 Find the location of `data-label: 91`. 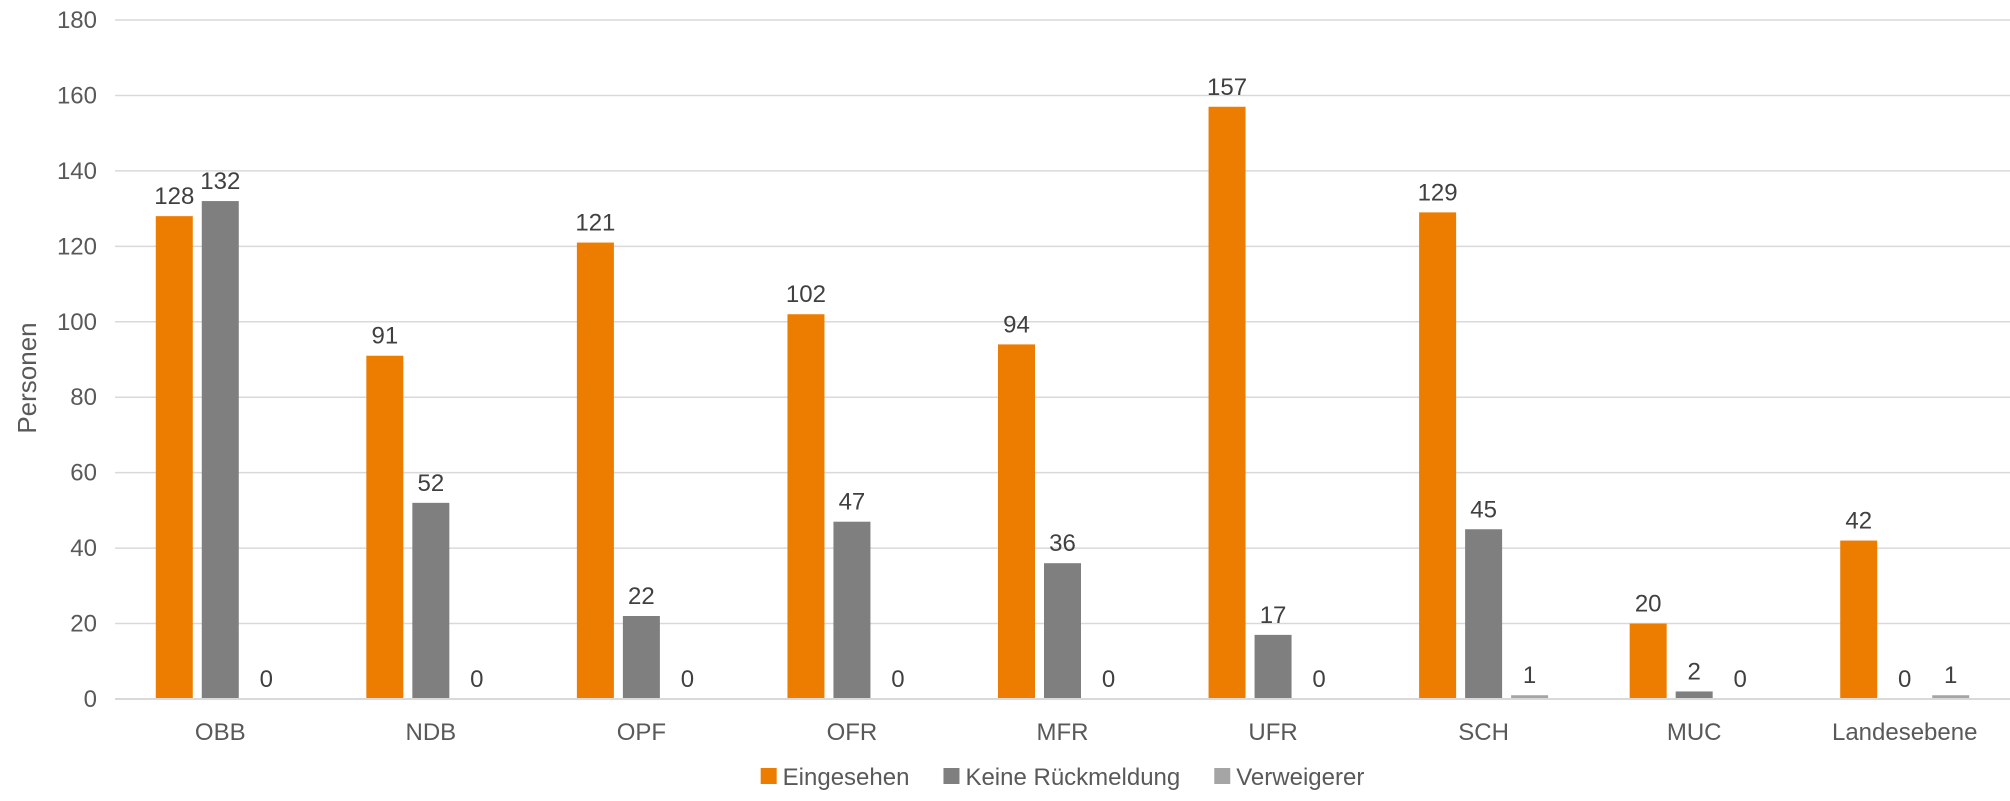

data-label: 91 is located at coordinates (384, 336).